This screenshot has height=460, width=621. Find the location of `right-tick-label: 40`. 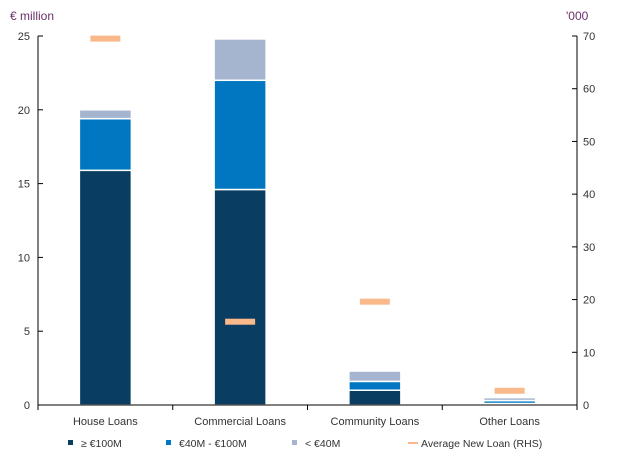

right-tick-label: 40 is located at coordinates (589, 195).